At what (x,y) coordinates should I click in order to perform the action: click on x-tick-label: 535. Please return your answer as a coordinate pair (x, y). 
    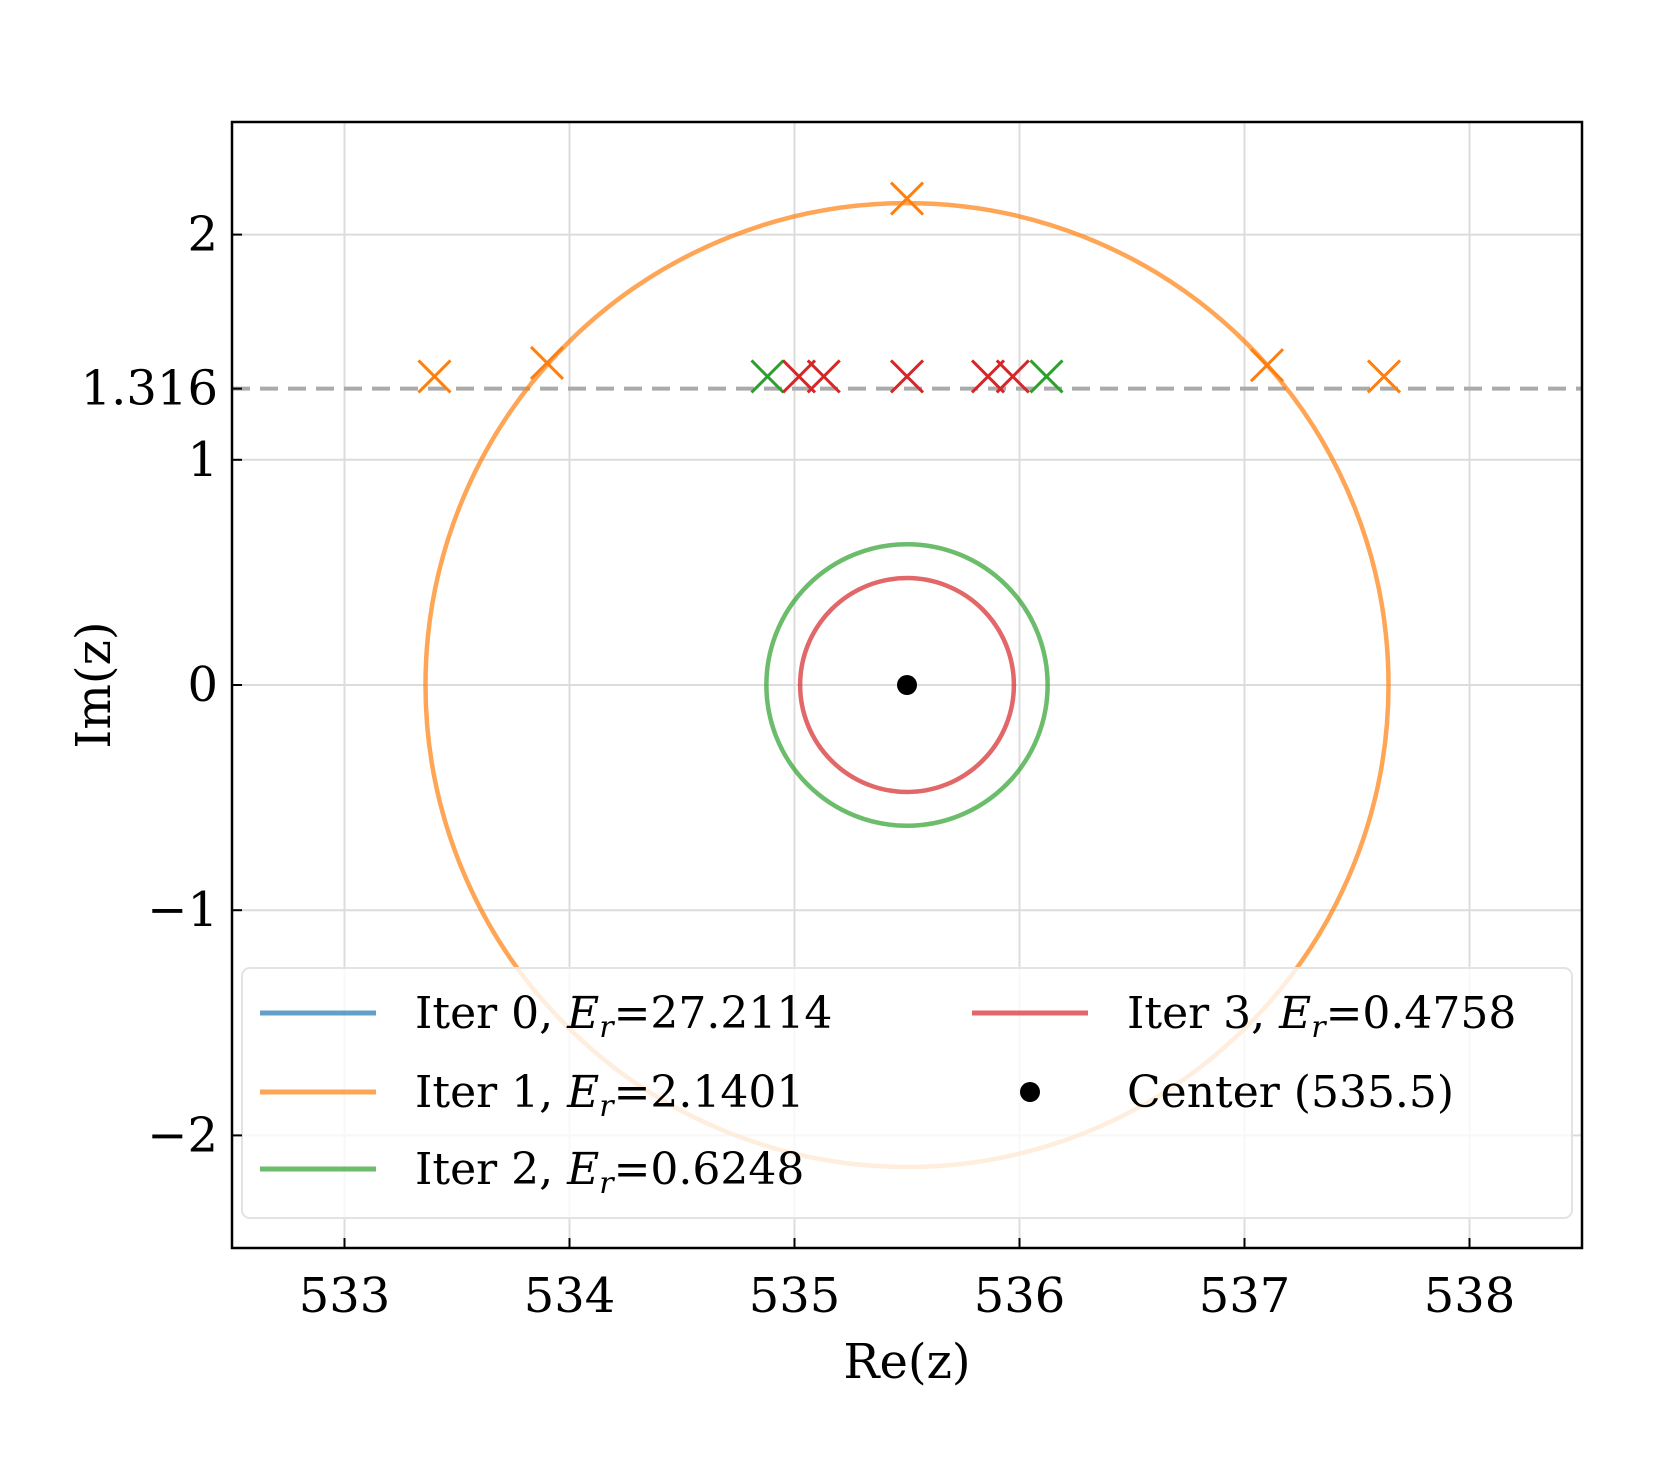
    Looking at the image, I should click on (795, 1296).